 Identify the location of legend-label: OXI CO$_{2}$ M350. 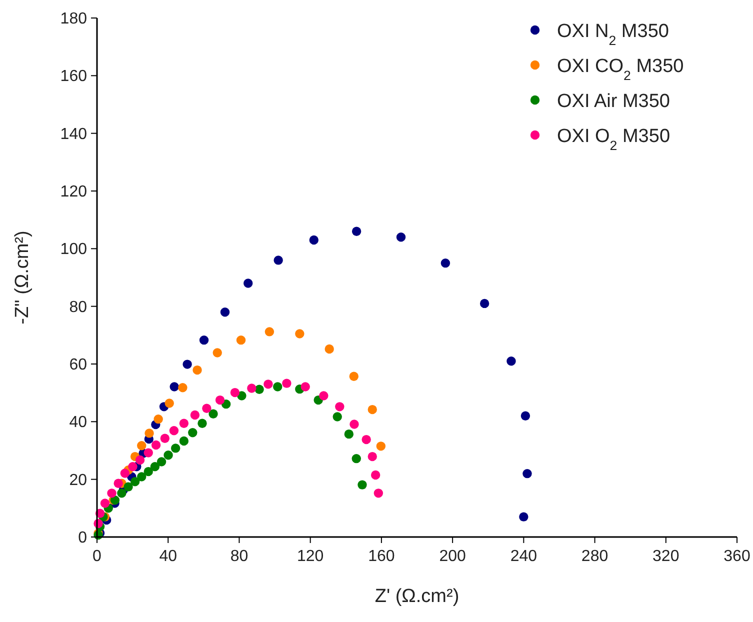
(620, 69).